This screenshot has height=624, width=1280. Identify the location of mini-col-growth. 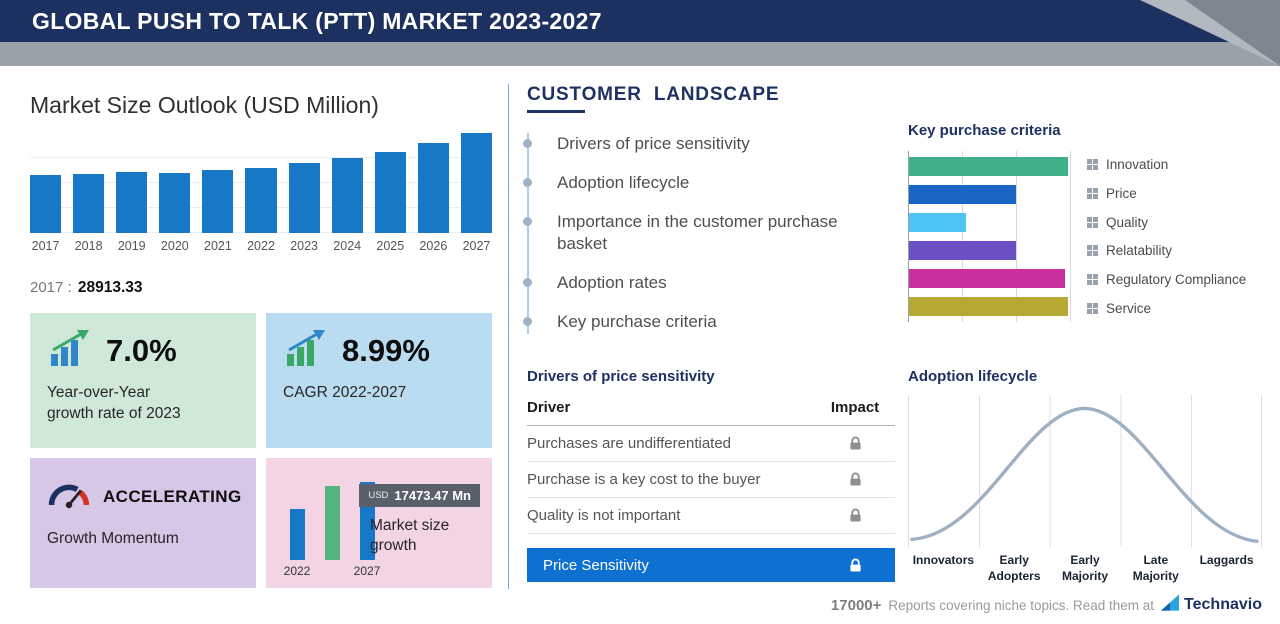
(332, 532).